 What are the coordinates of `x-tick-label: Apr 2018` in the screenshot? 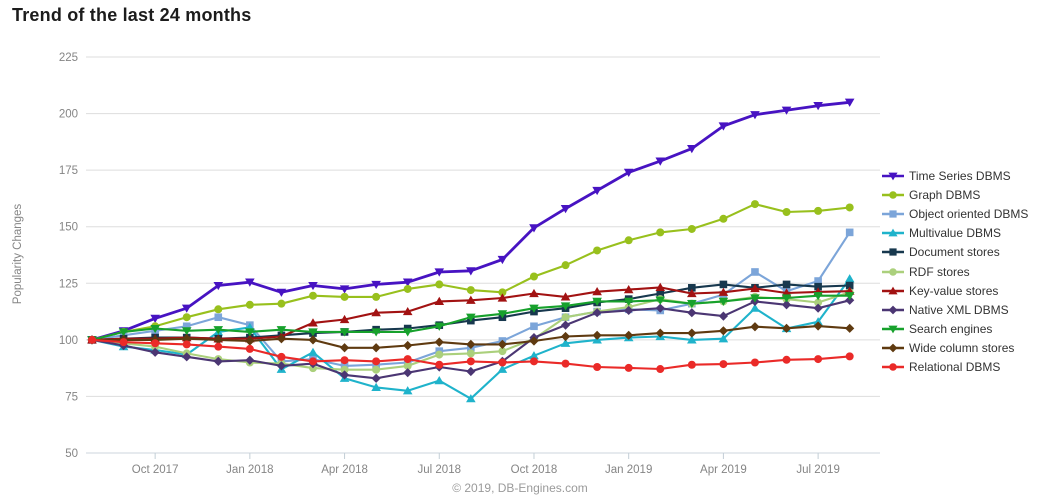 It's located at (344, 470).